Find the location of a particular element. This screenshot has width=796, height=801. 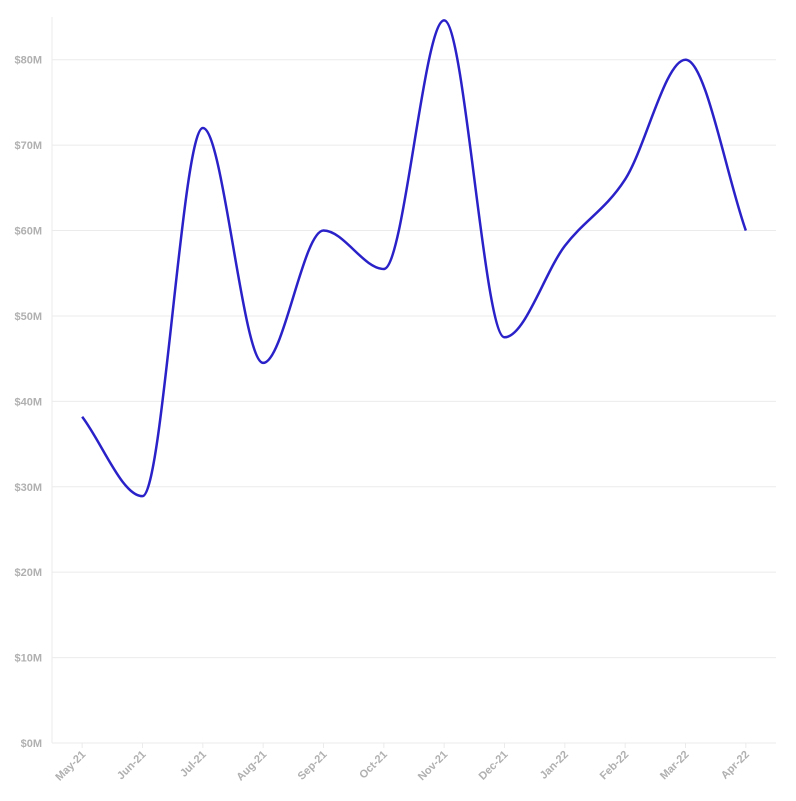

x-tick-label: Jul-21 is located at coordinates (193, 764).